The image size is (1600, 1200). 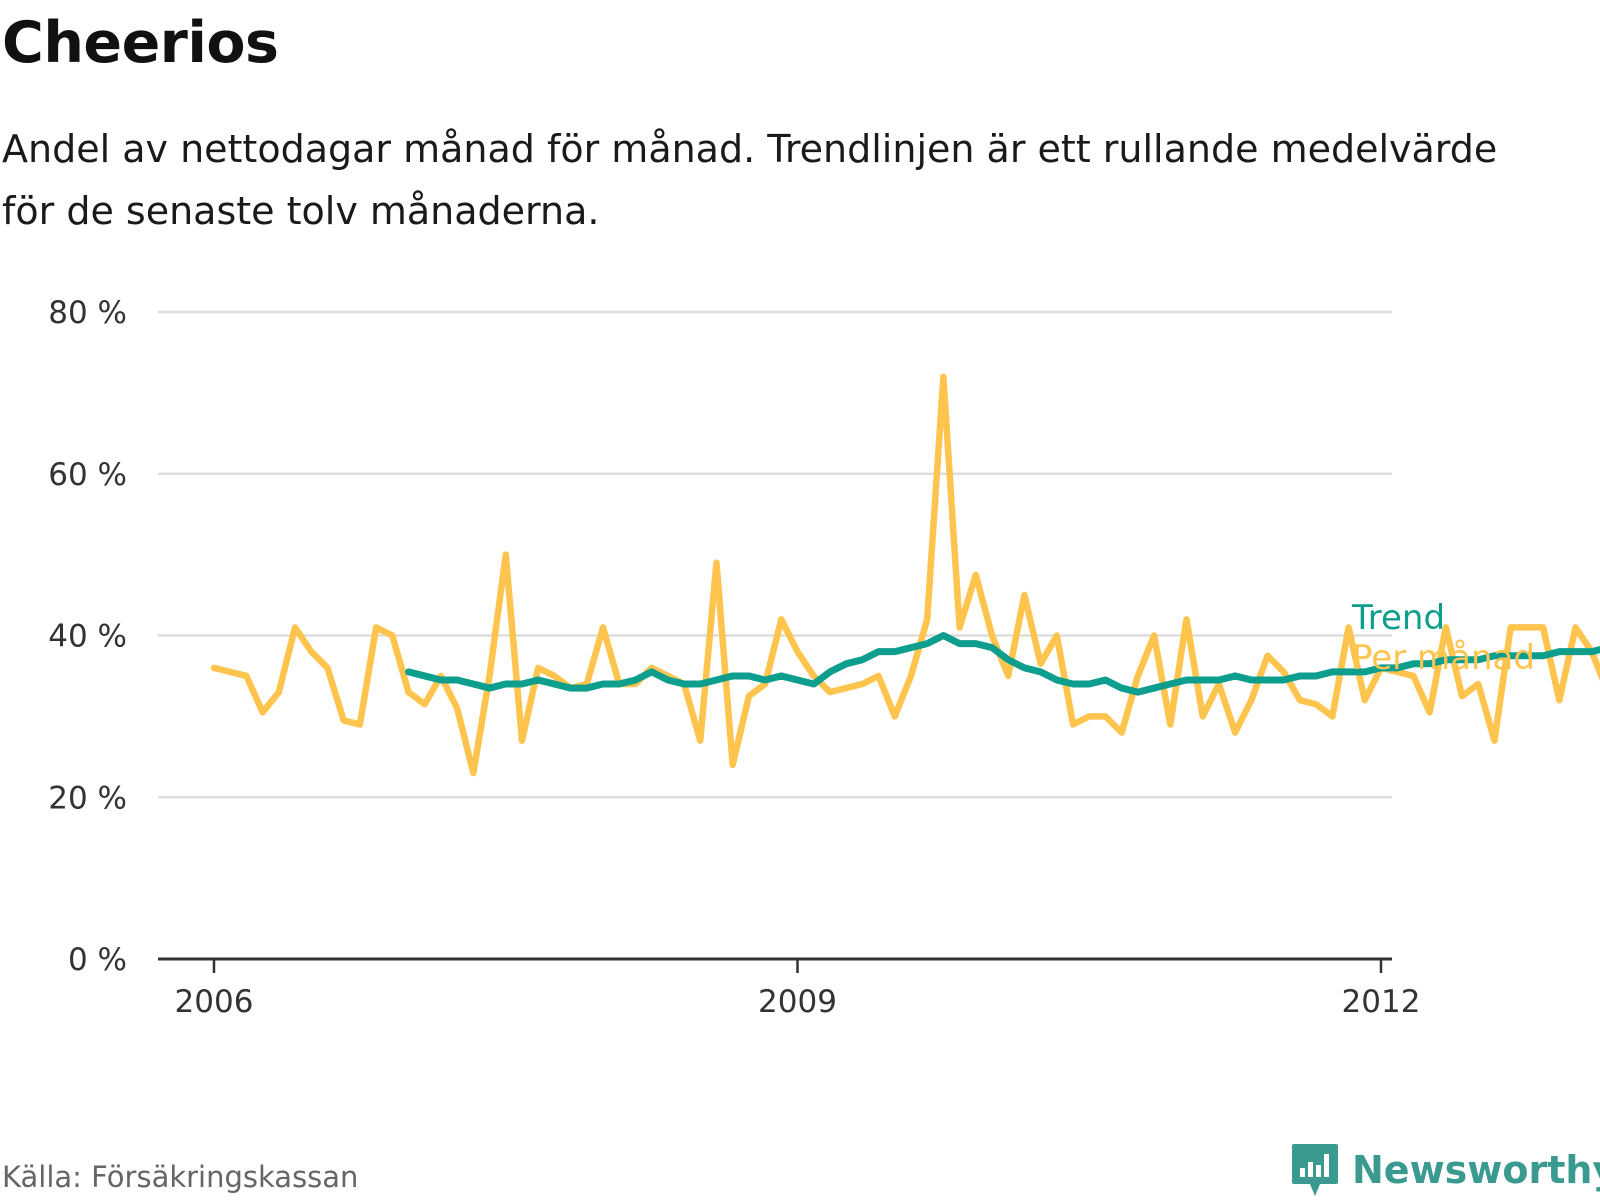 I want to click on y-tick-label: 40 %, so click(x=87, y=637).